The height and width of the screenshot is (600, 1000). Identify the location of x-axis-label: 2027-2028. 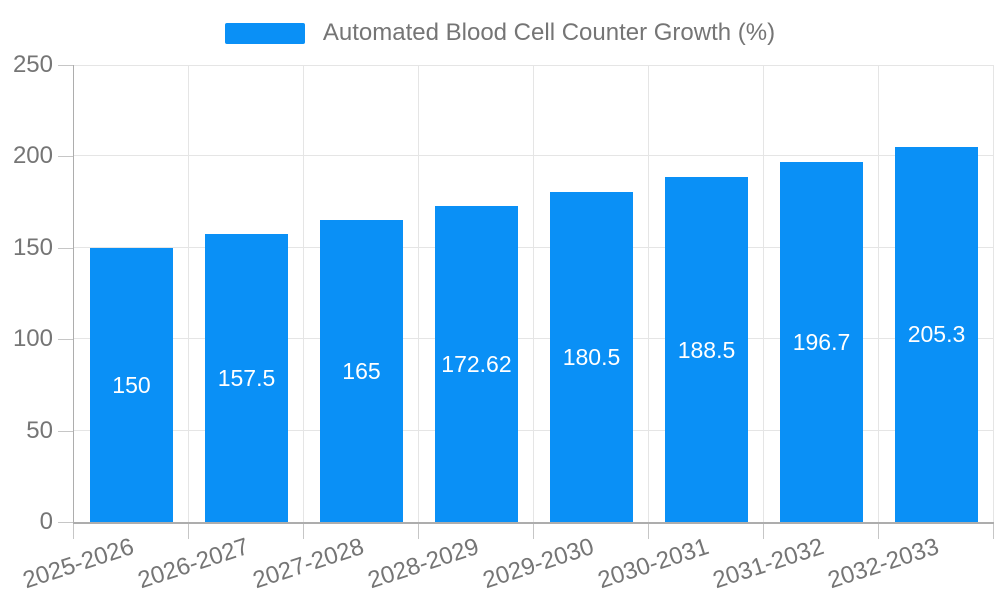
(308, 564).